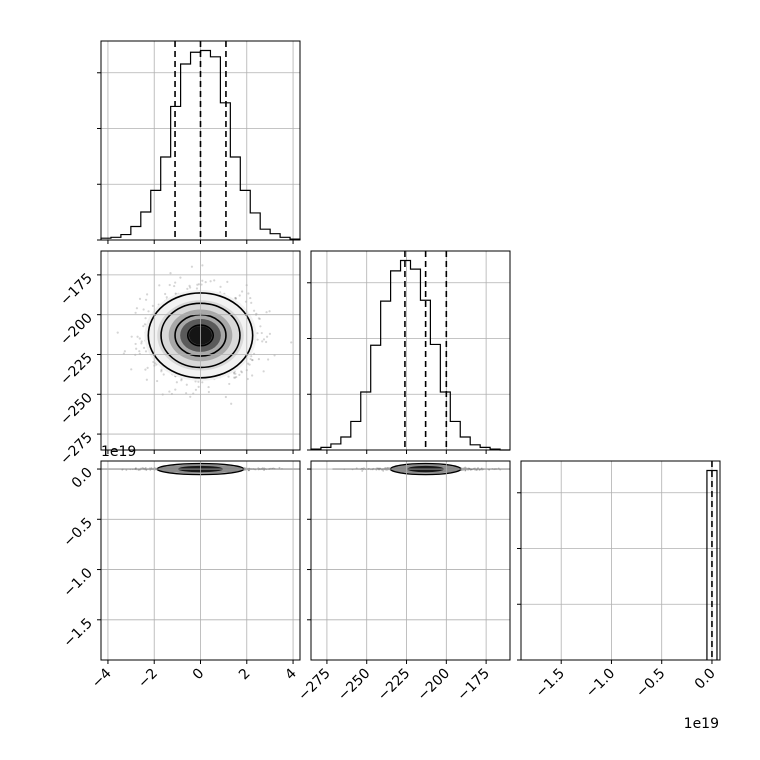 The image size is (760, 760). Describe the element at coordinates (76, 289) in the screenshot. I see `y-tick-label: −175` at that location.